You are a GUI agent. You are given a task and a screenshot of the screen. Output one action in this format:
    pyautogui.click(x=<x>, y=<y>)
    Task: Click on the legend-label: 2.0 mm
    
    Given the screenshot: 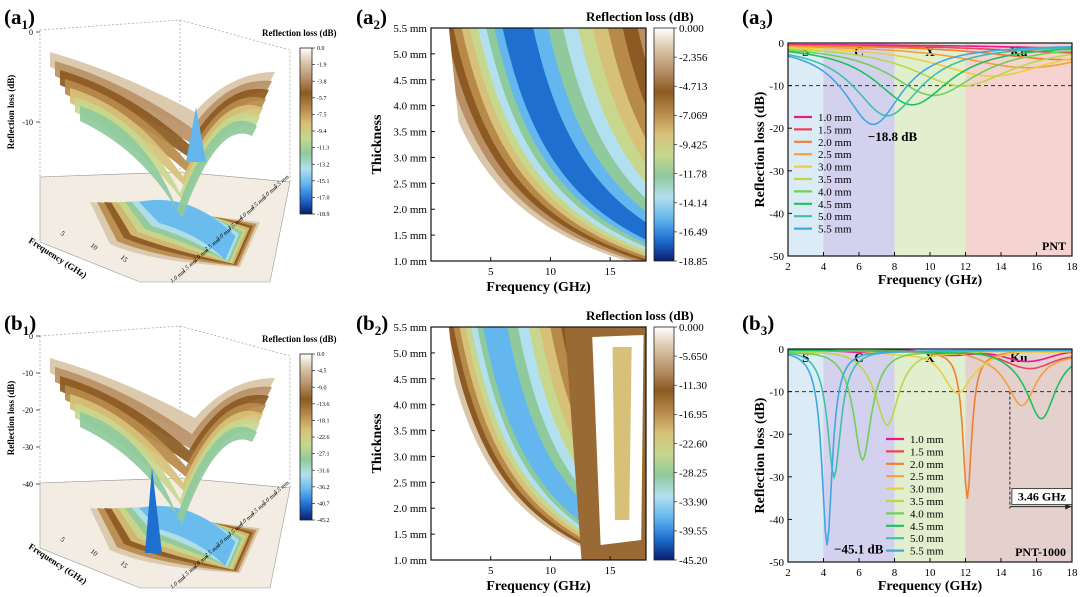 What is the action you would take?
    pyautogui.click(x=835, y=143)
    